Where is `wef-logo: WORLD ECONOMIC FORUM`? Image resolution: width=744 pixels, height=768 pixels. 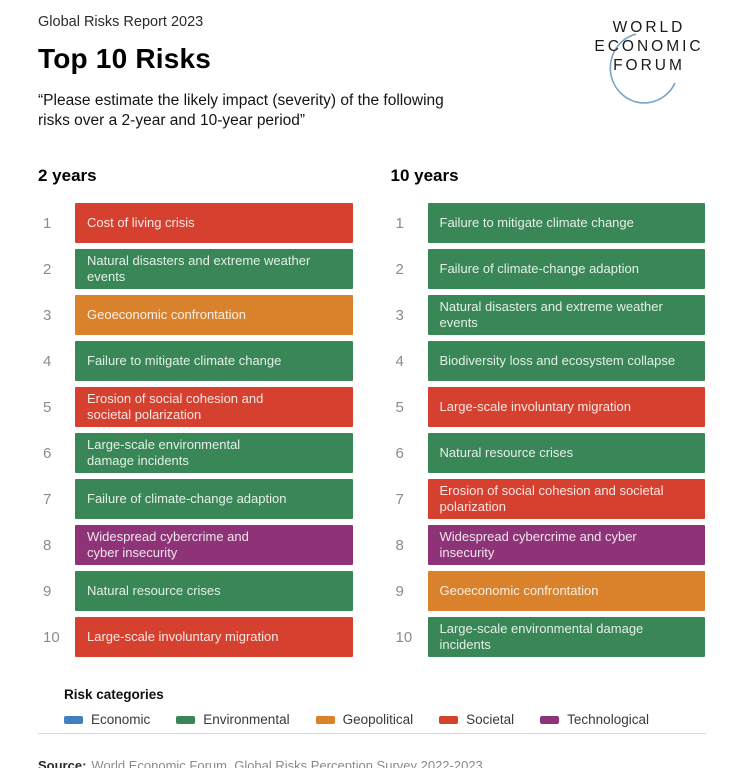
wef-logo: WORLD ECONOMIC FORUM is located at coordinates (649, 61).